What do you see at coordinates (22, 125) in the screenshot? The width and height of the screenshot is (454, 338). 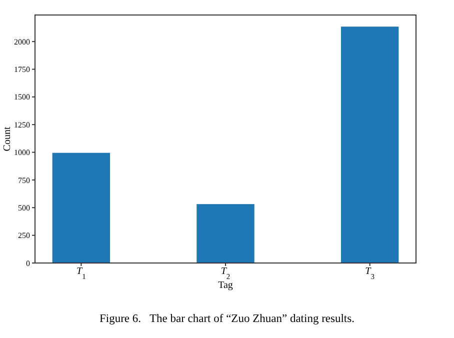 I see `y-tick-label: 1250` at bounding box center [22, 125].